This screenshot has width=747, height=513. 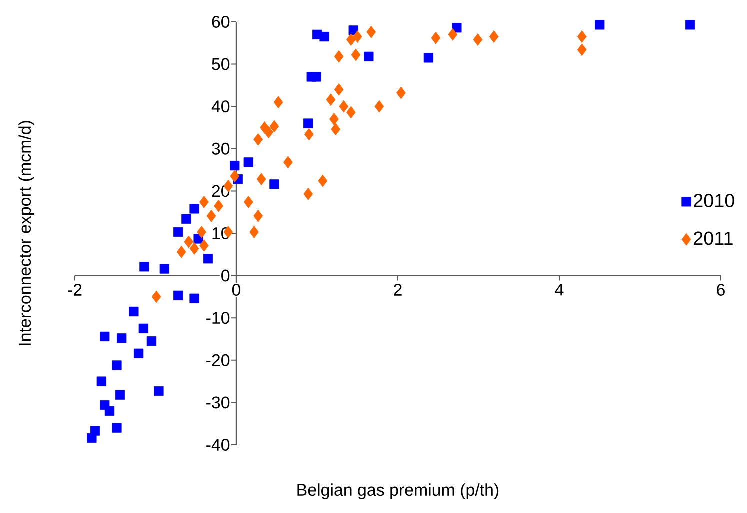 I want to click on x-tick-label: 4, so click(x=559, y=290).